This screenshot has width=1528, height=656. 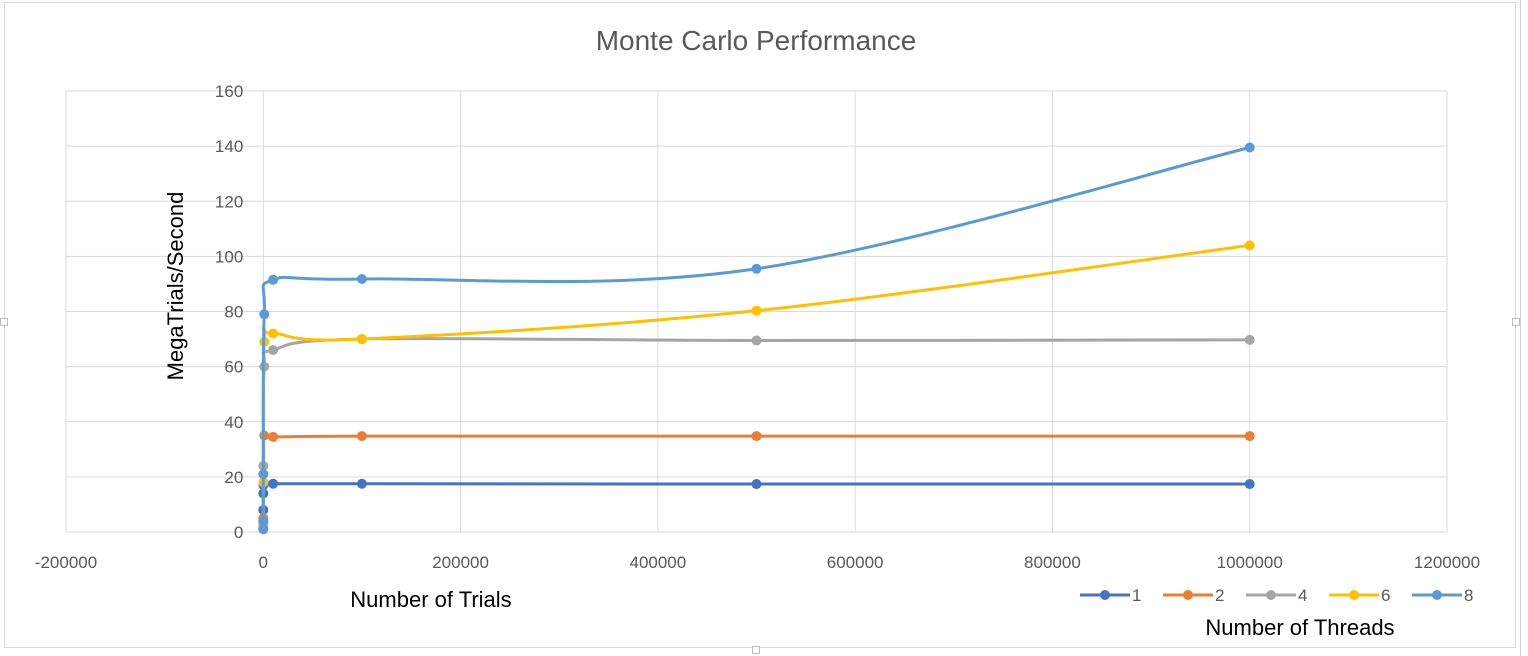 What do you see at coordinates (238, 532) in the screenshot?
I see `y-tick-label: 0` at bounding box center [238, 532].